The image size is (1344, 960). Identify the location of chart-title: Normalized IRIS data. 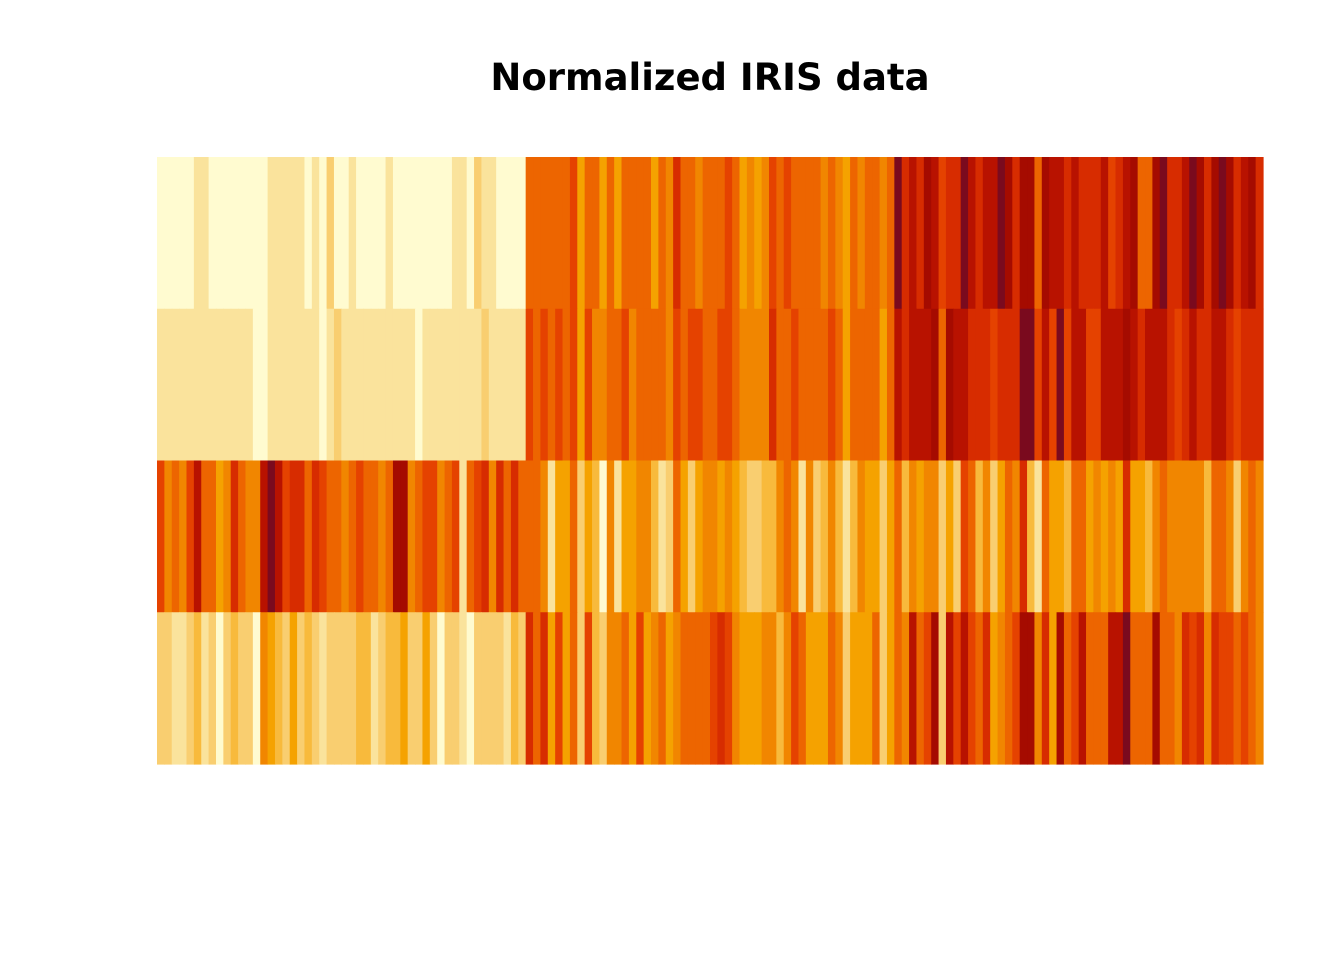
(710, 77).